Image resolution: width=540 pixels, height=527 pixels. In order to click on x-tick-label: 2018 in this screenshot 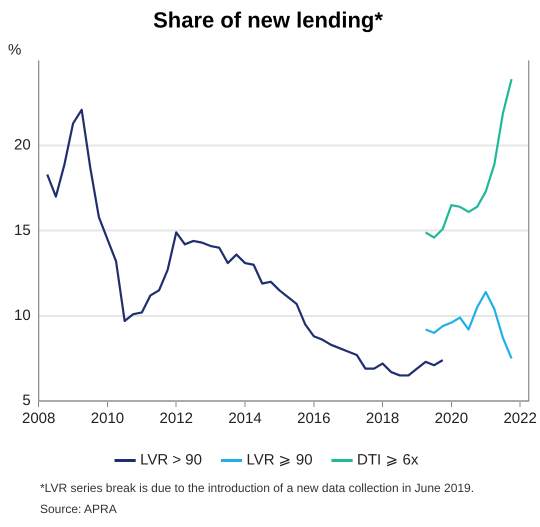, I will do `click(383, 419)`.